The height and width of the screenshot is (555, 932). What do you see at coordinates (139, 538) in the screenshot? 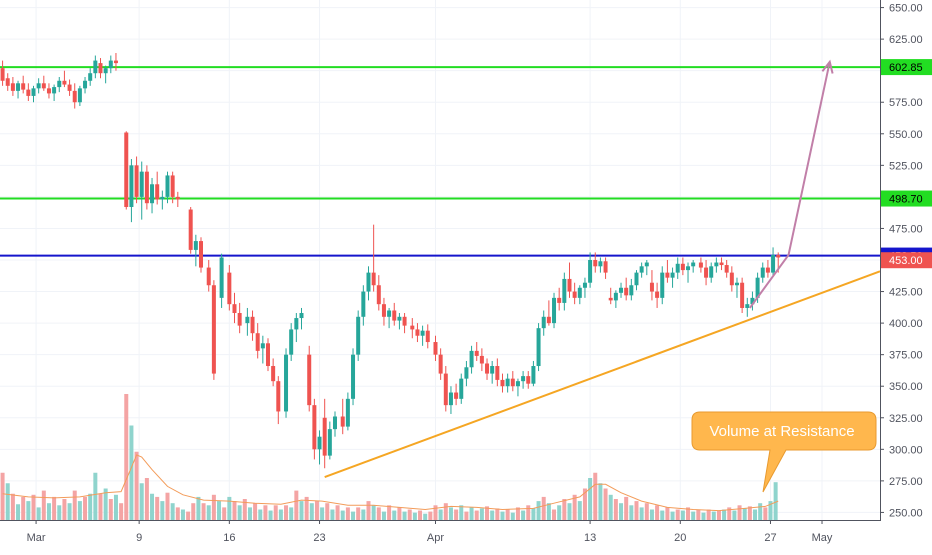
I see `x-tick-label: 9` at bounding box center [139, 538].